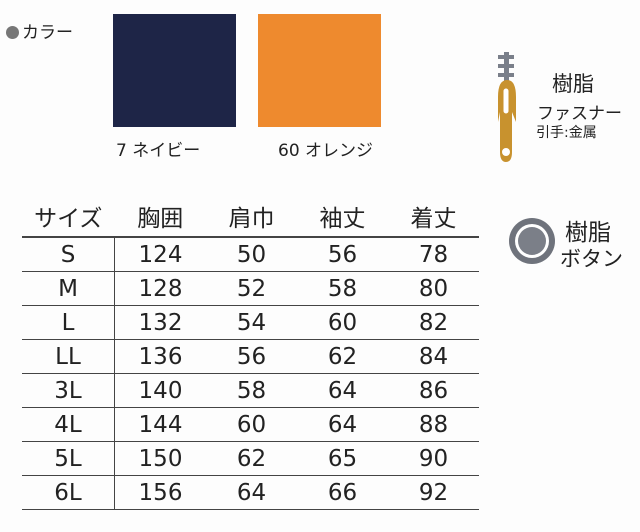 This screenshot has width=640, height=532. Describe the element at coordinates (588, 233) in the screenshot. I see `button-title: 樹脂` at that location.